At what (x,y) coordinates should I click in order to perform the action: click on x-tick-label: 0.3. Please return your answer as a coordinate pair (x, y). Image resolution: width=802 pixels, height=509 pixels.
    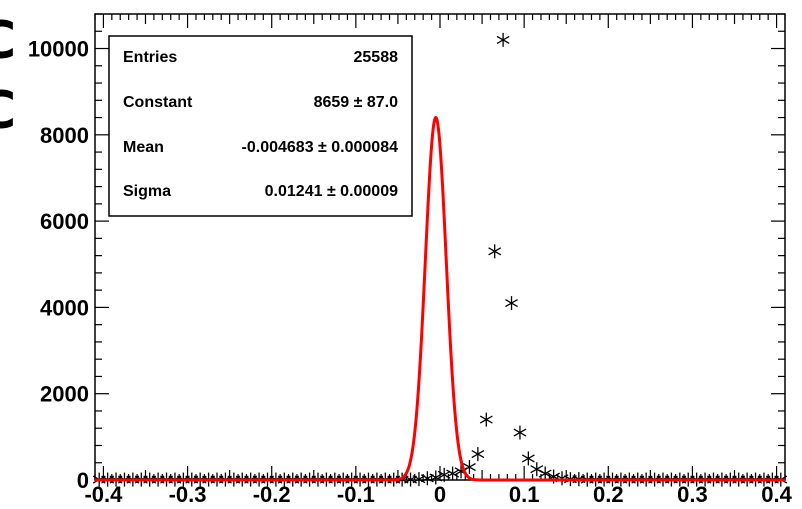
    Looking at the image, I should click on (692, 494).